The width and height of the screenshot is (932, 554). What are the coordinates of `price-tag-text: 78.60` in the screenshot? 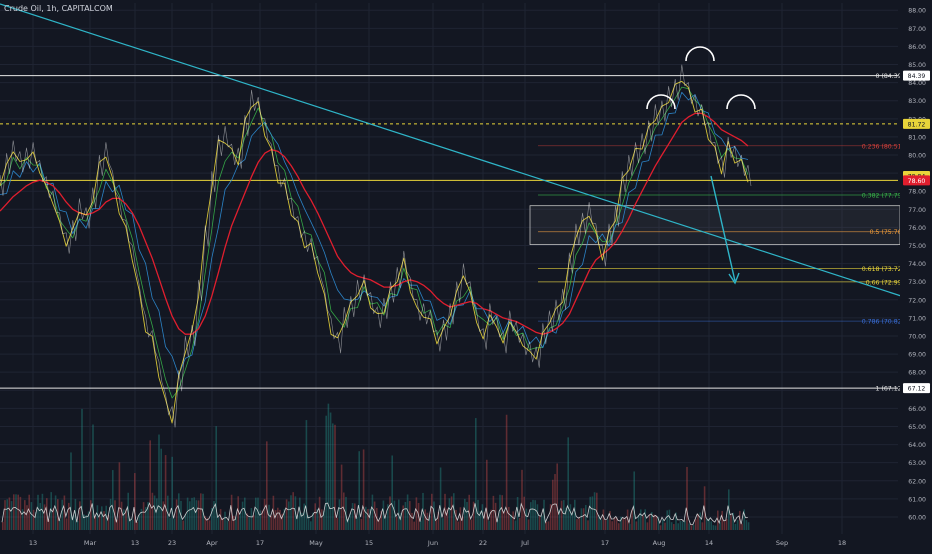 It's located at (917, 181).